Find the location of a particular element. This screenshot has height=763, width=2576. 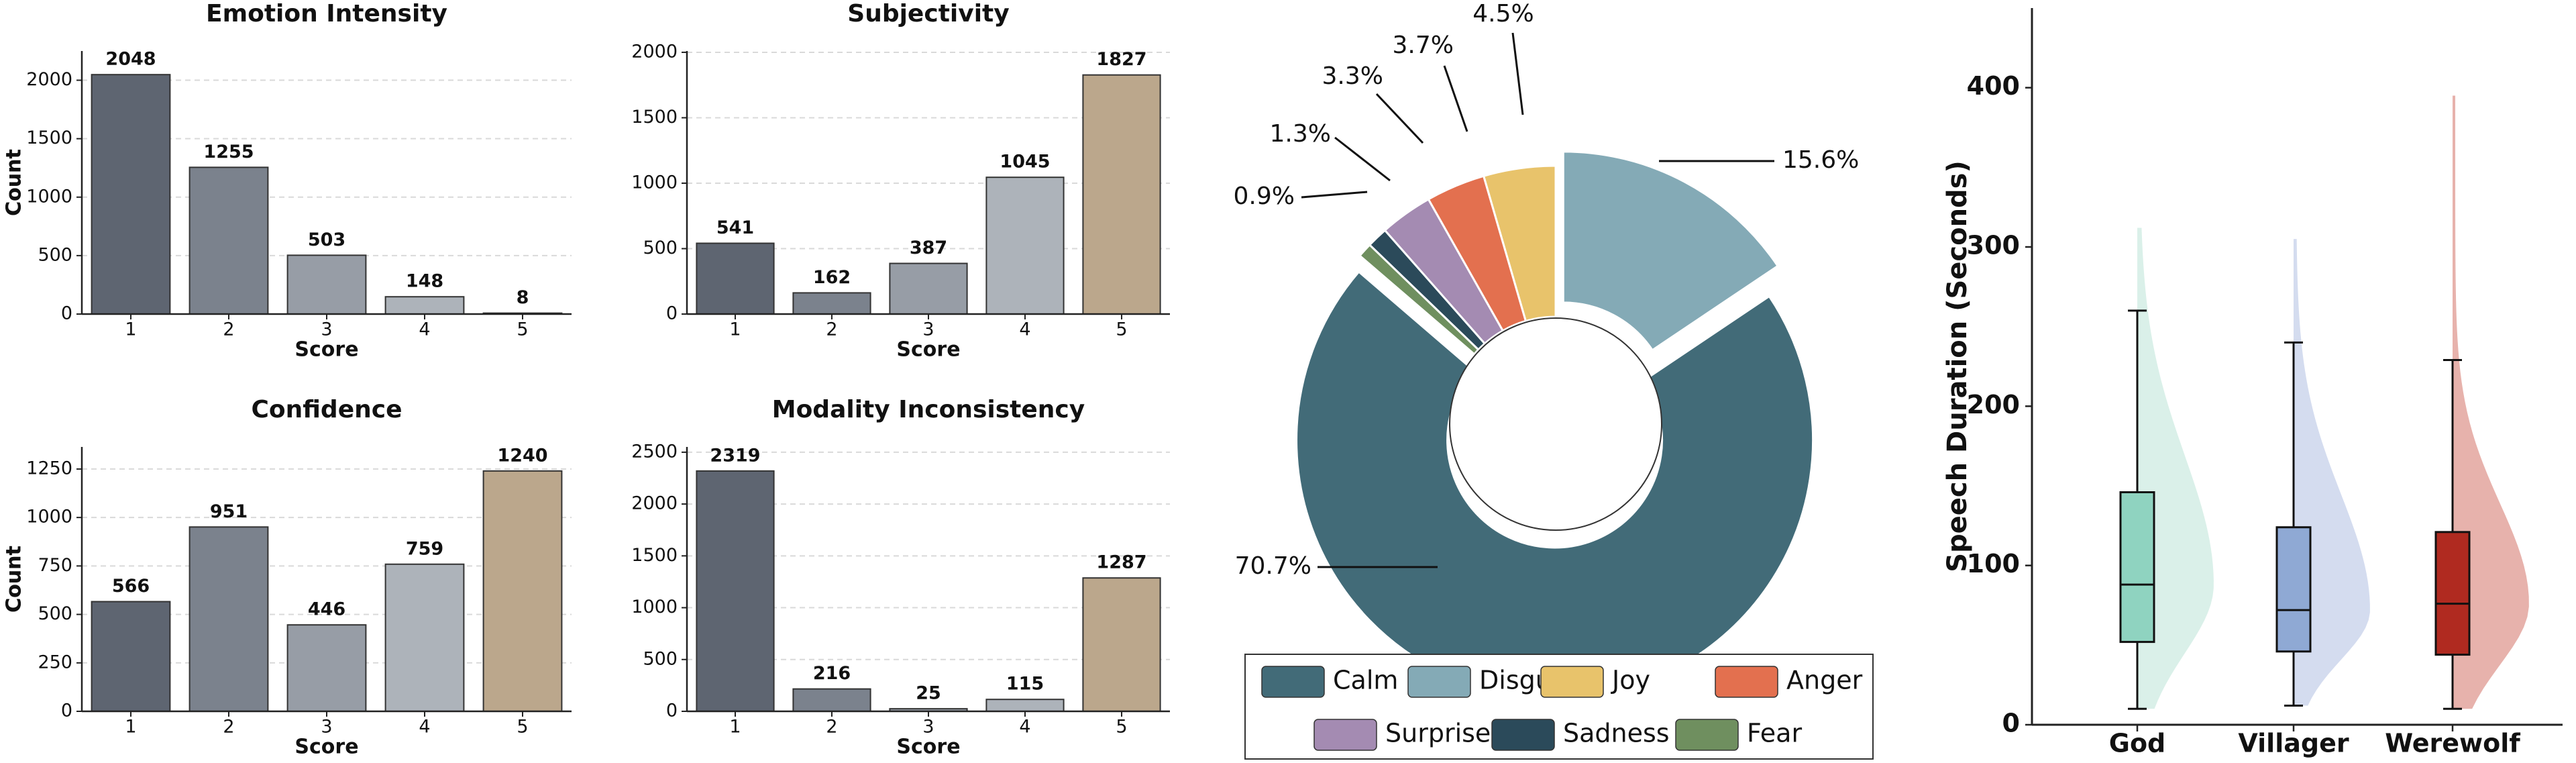

pie-label: 3.7% is located at coordinates (1423, 45).